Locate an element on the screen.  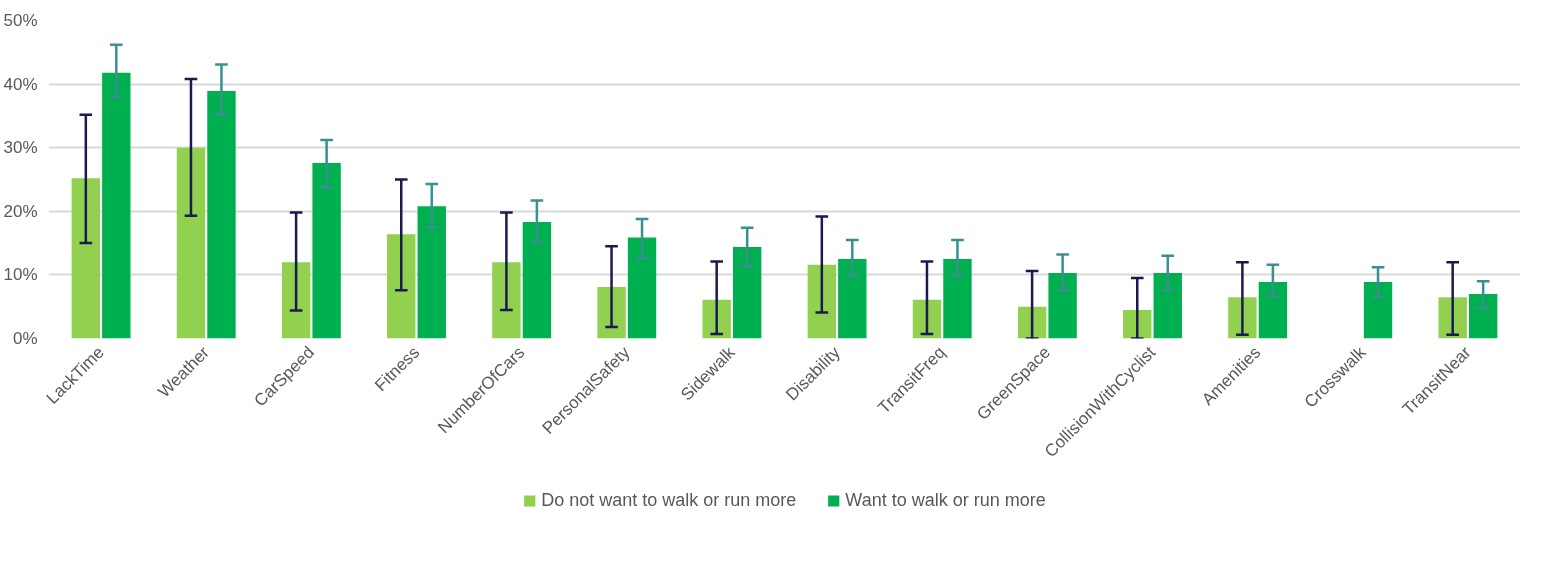
y-tick-label: 0% is located at coordinates (25, 338).